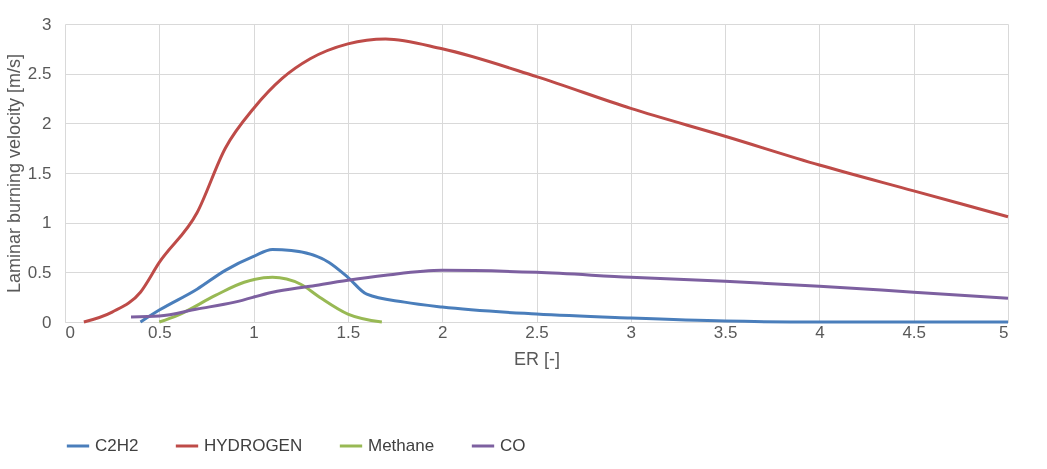 The image size is (1047, 469). Describe the element at coordinates (39, 173) in the screenshot. I see `y-tick-label: 1.5` at that location.